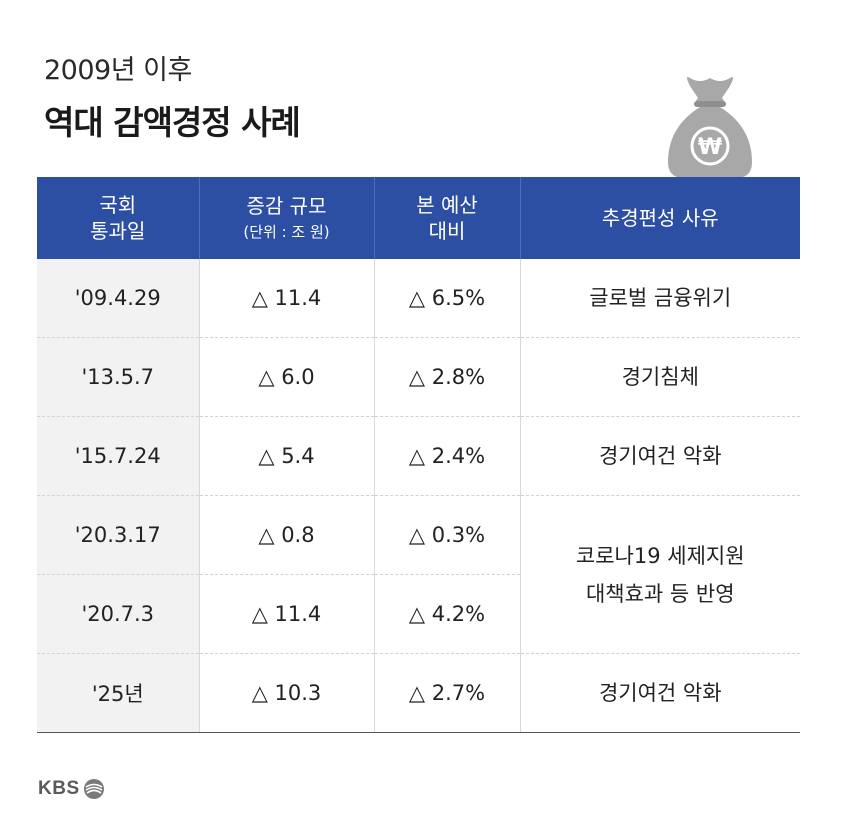  I want to click on cell-date: '09.4.29, so click(118, 298).